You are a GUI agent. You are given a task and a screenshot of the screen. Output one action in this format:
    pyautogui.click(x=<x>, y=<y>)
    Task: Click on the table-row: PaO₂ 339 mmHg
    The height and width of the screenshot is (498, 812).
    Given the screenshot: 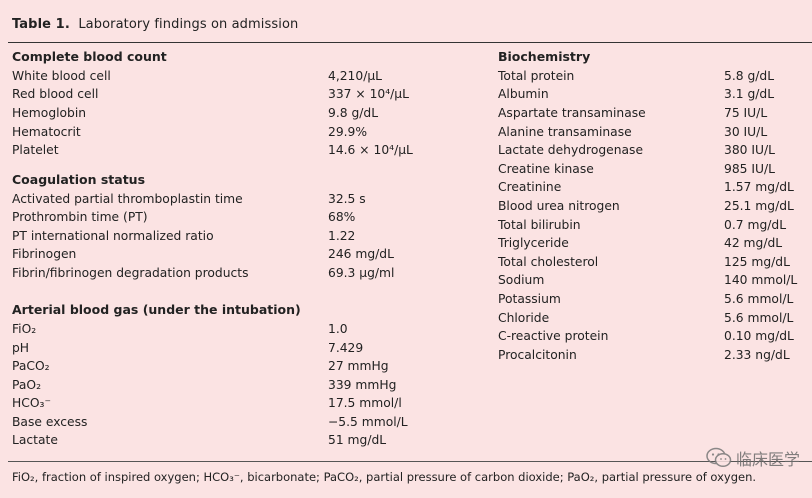 What is the action you would take?
    pyautogui.click(x=247, y=385)
    